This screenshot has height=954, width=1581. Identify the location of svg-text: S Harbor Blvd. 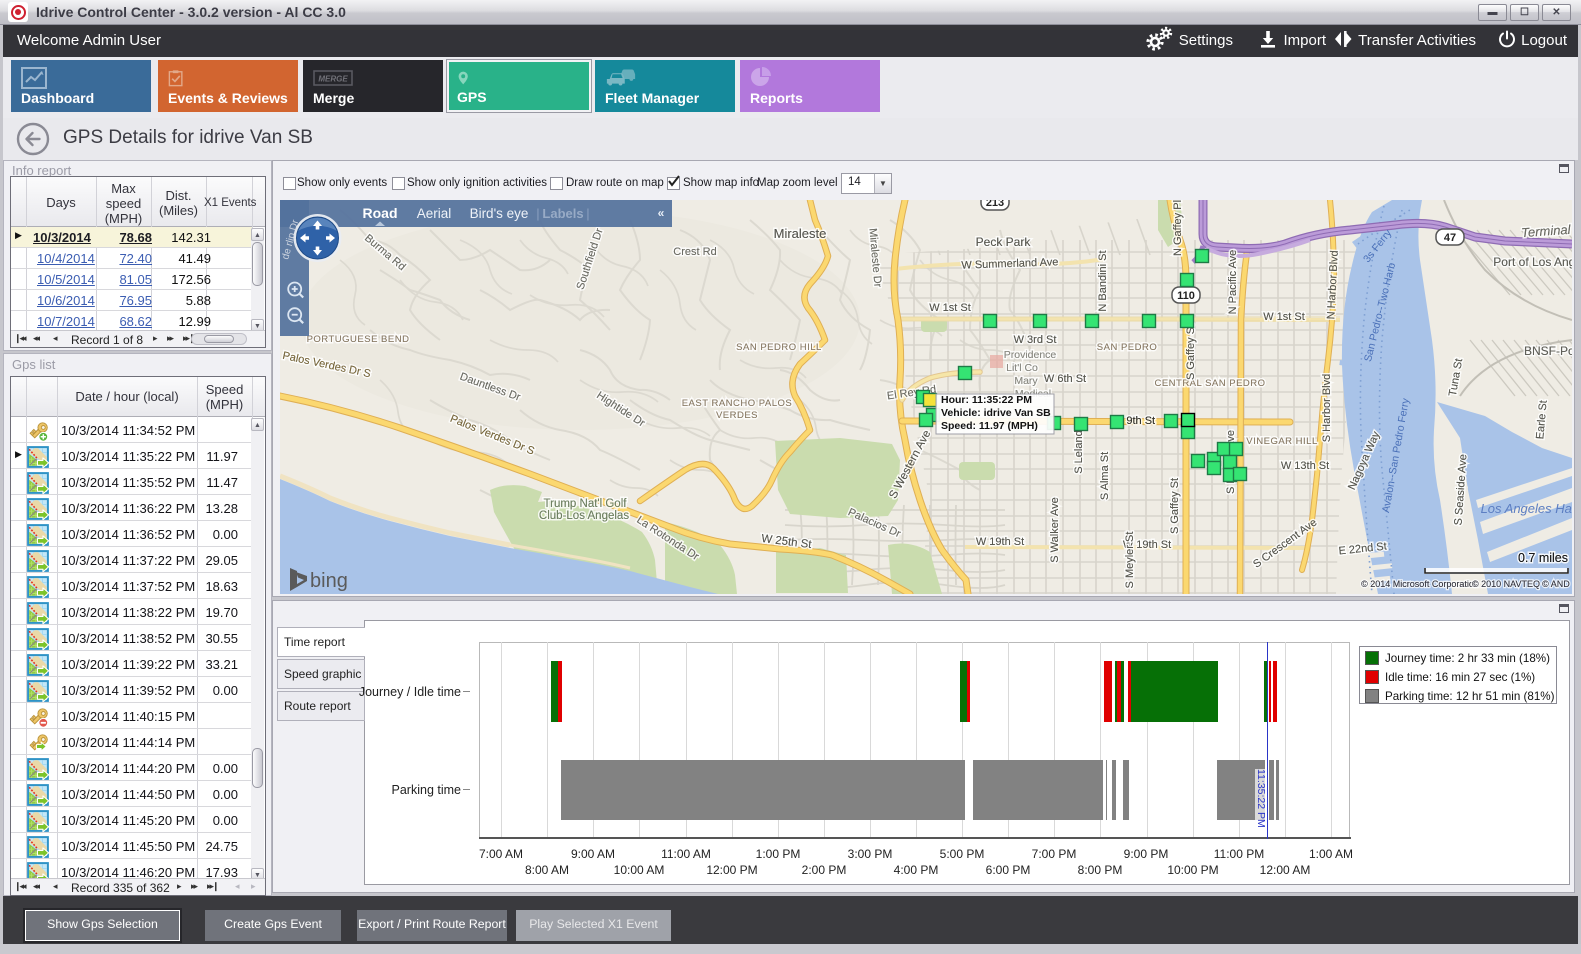
(1327, 408).